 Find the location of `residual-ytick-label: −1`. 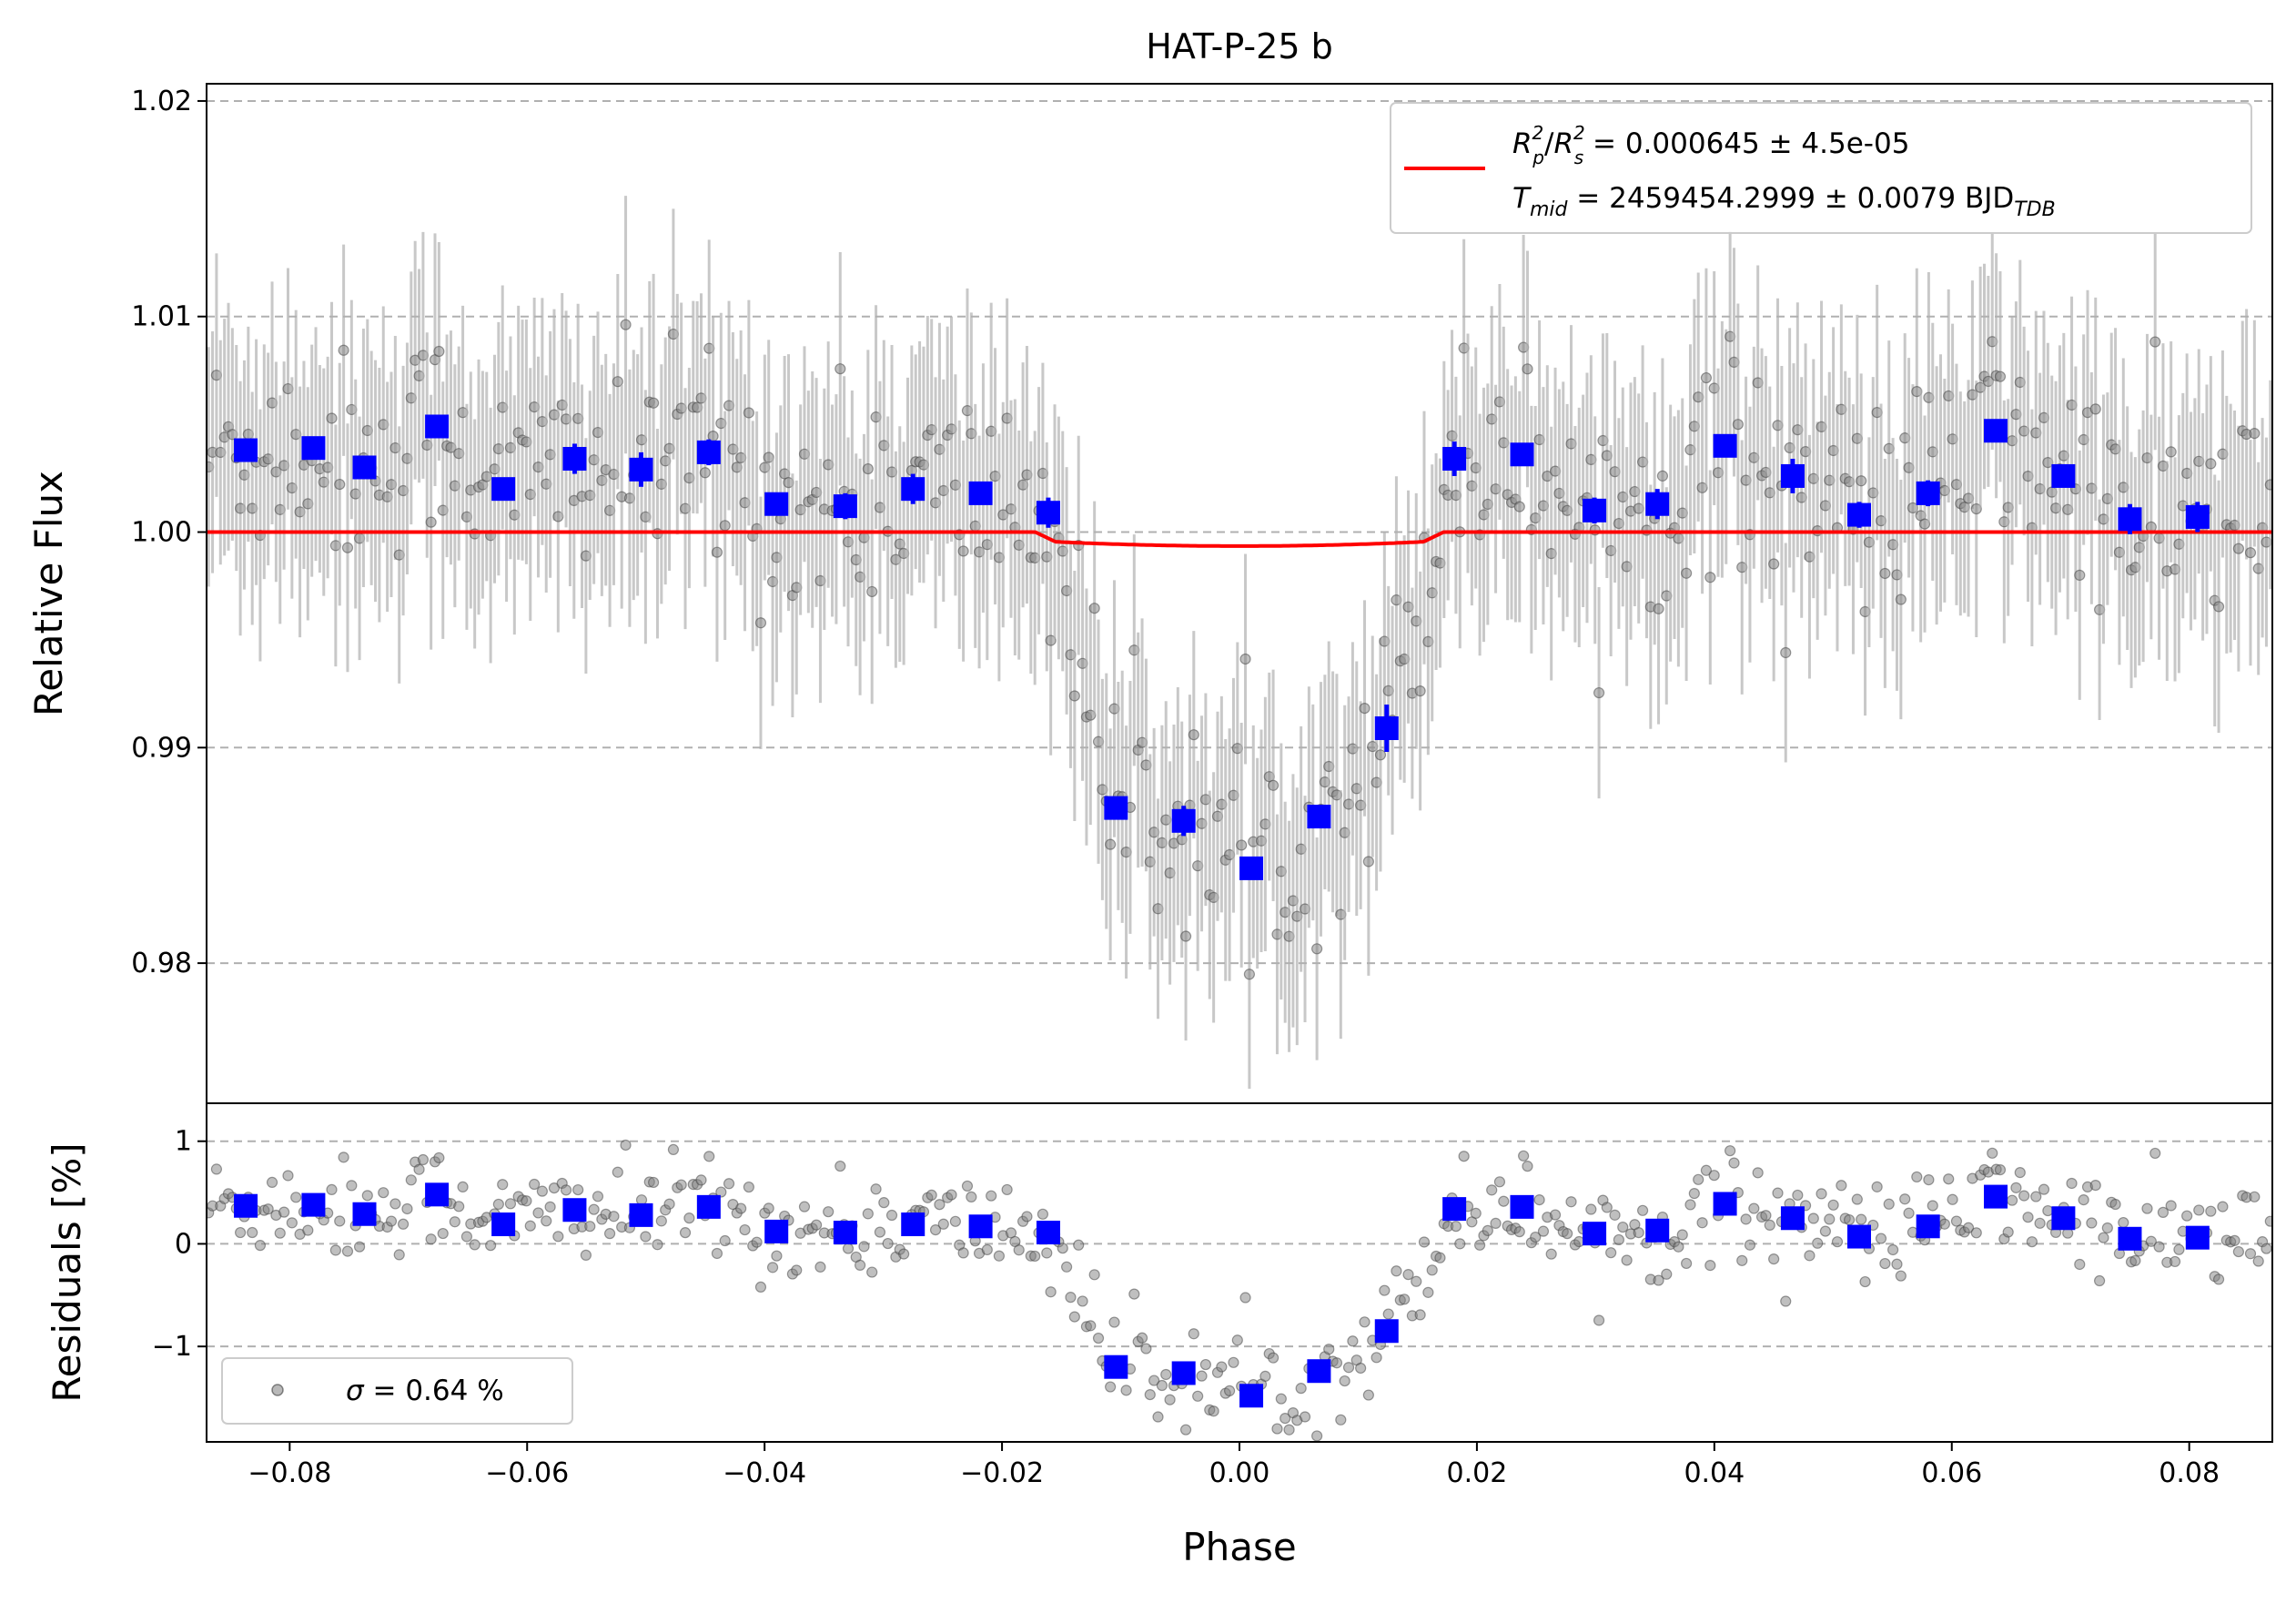

residual-ytick-label: −1 is located at coordinates (172, 1347).